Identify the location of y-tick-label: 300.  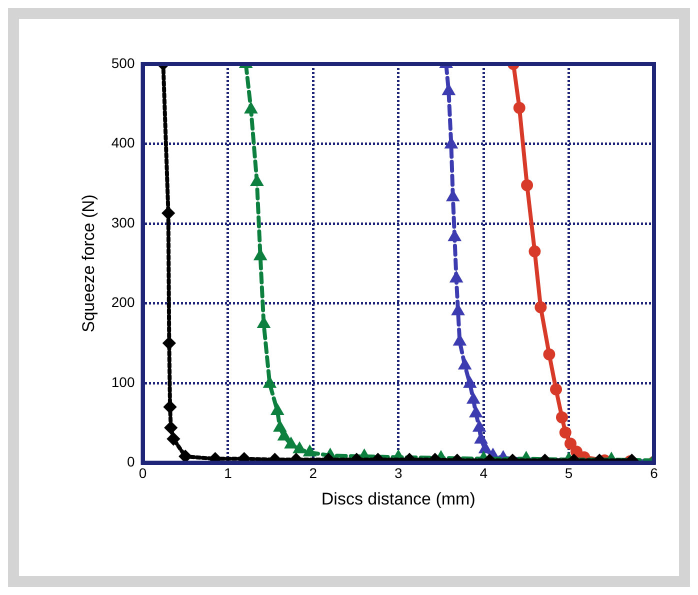
(123, 222).